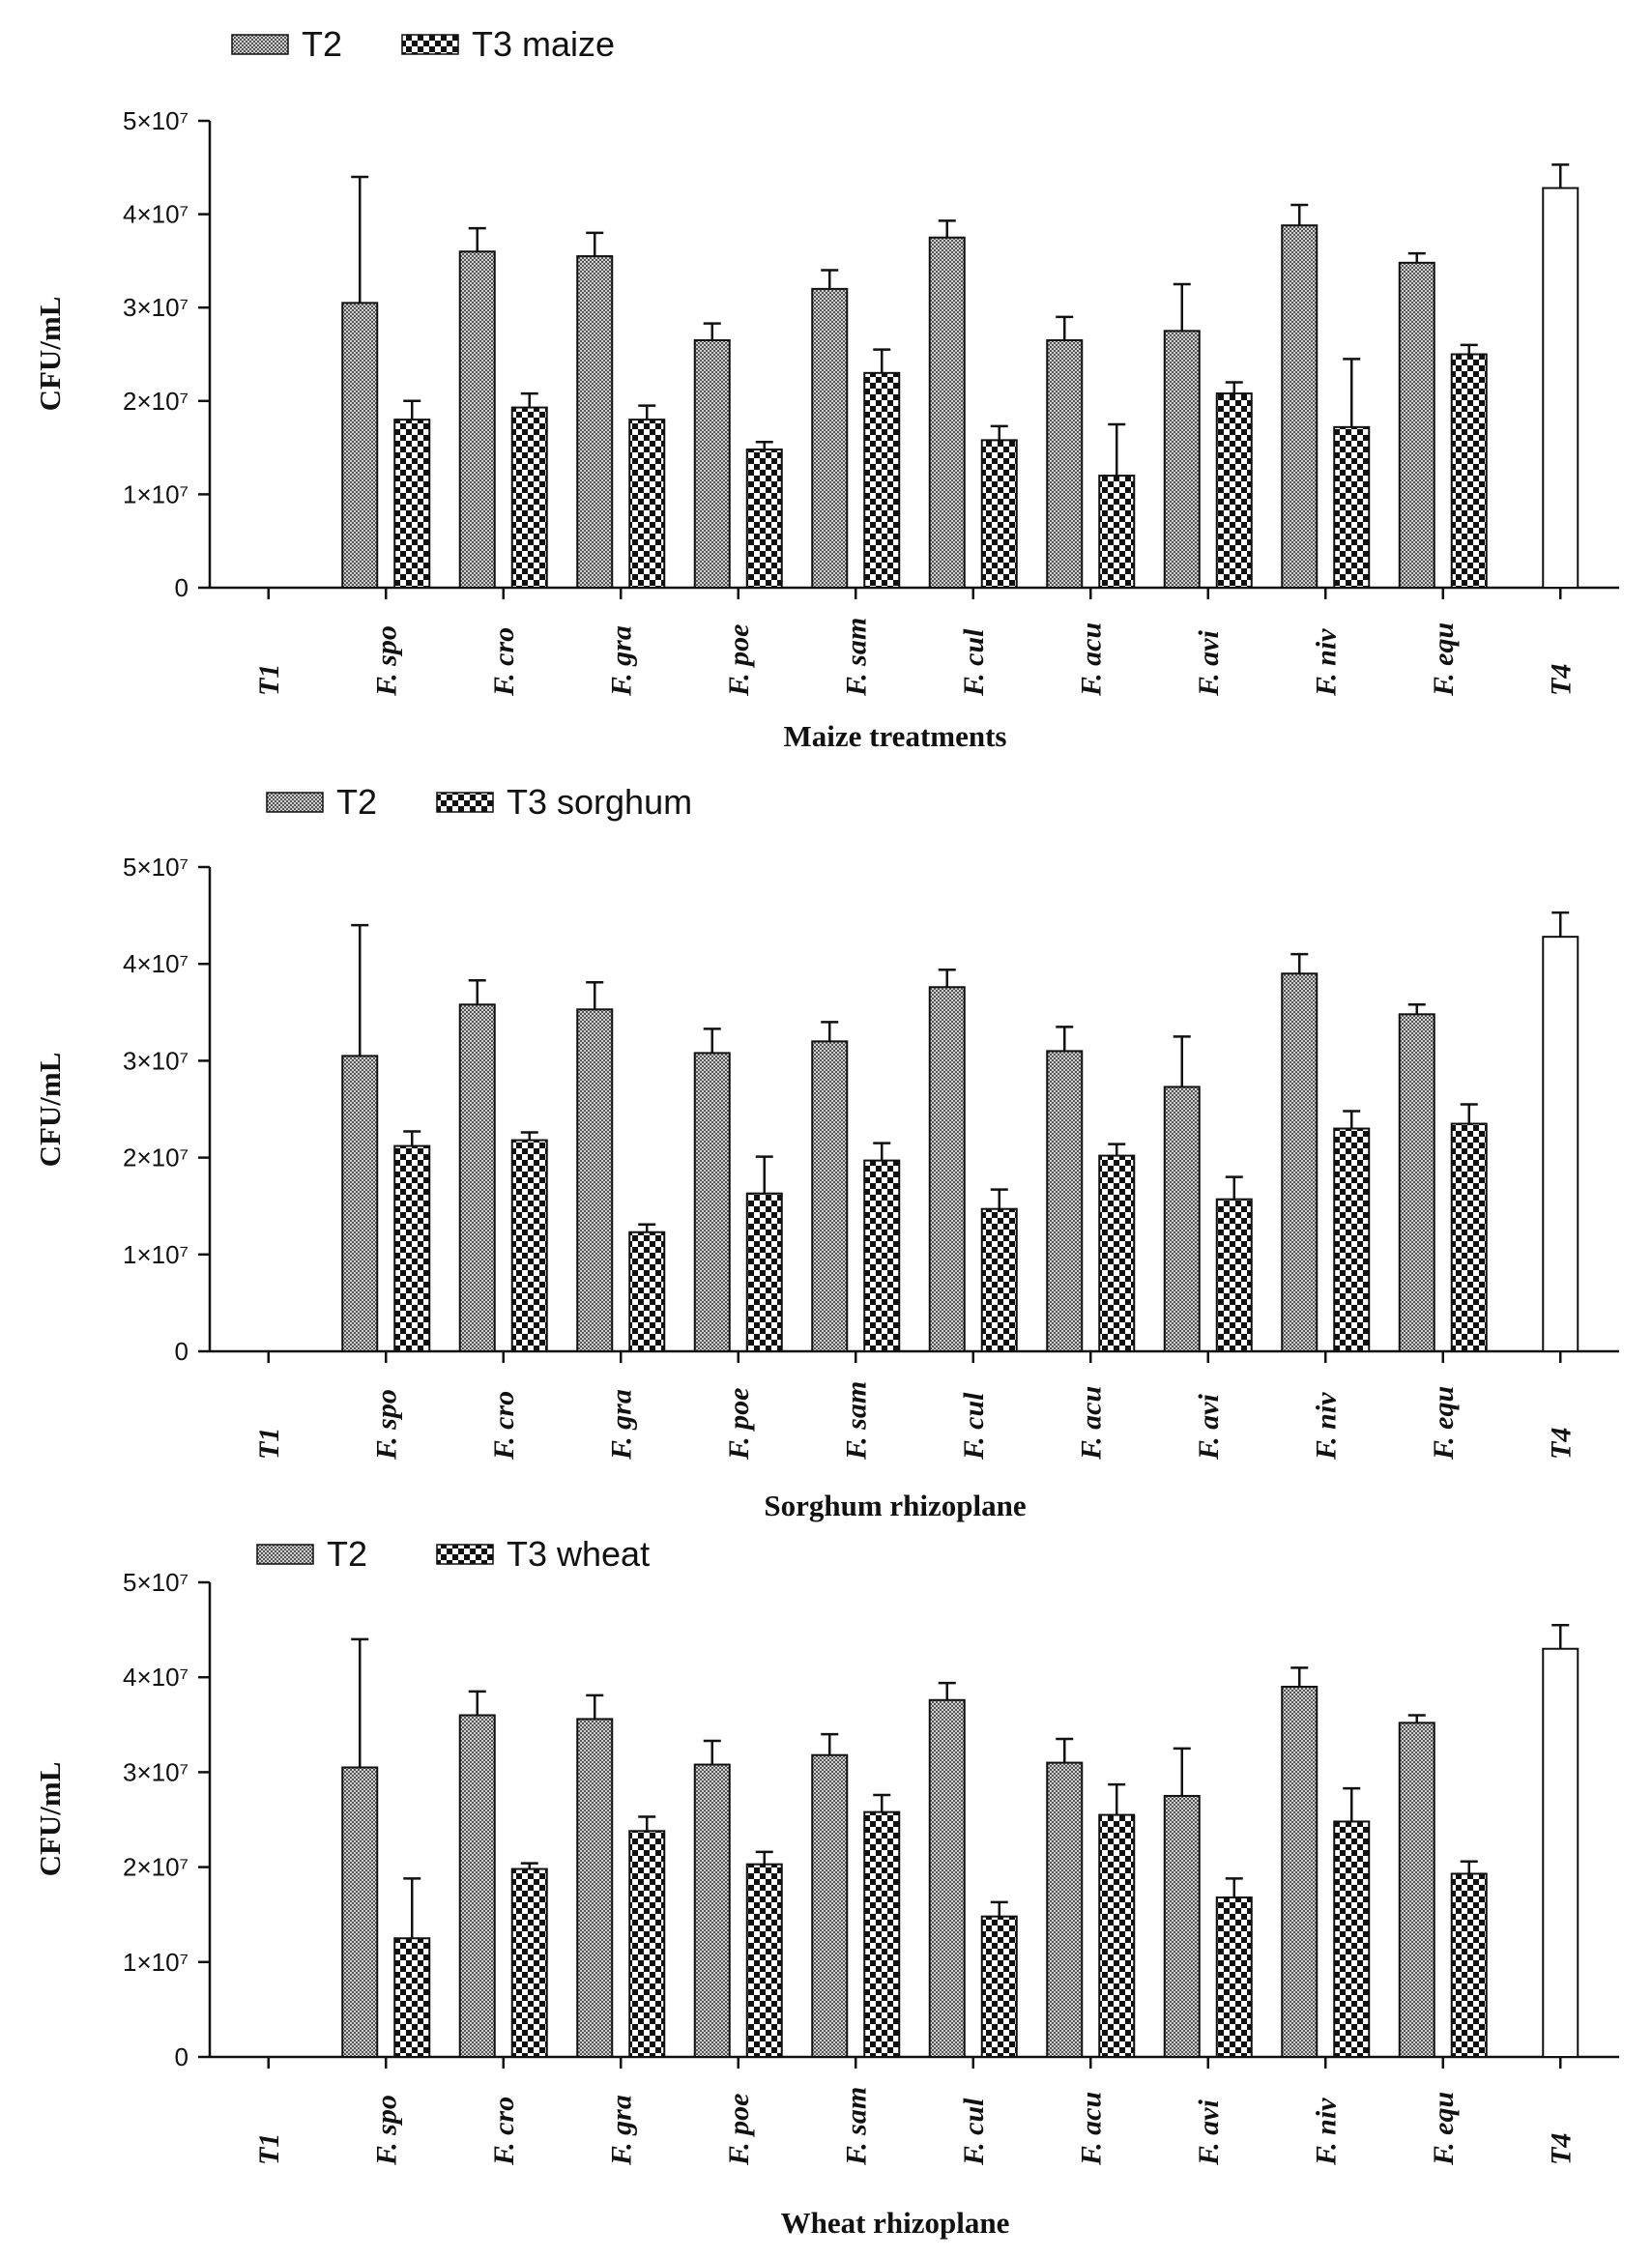 This screenshot has height=2258, width=1652. I want to click on legend-label-t3: T3 maize, so click(543, 44).